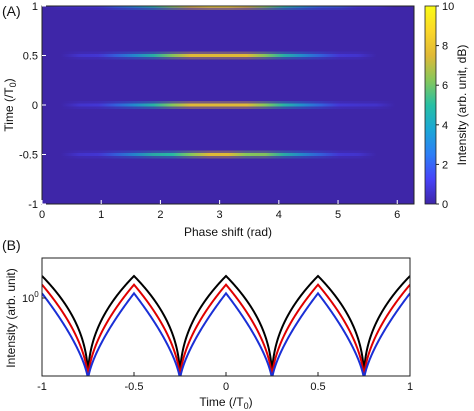 Image resolution: width=474 pixels, height=411 pixels. I want to click on colorbar-ticks: 0 2 4 6 8 10, so click(445, 106).